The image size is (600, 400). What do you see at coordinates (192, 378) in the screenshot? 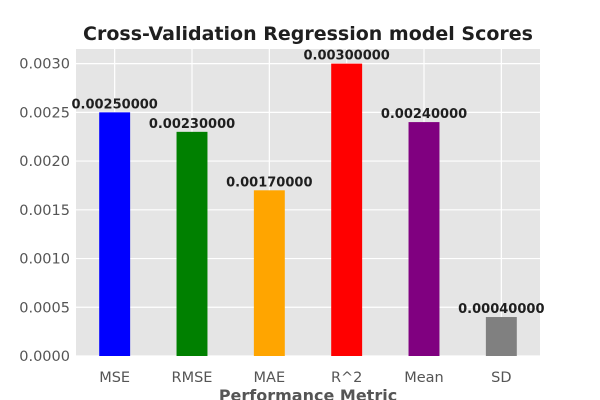
I see `x-tick-label: RMSE` at bounding box center [192, 378].